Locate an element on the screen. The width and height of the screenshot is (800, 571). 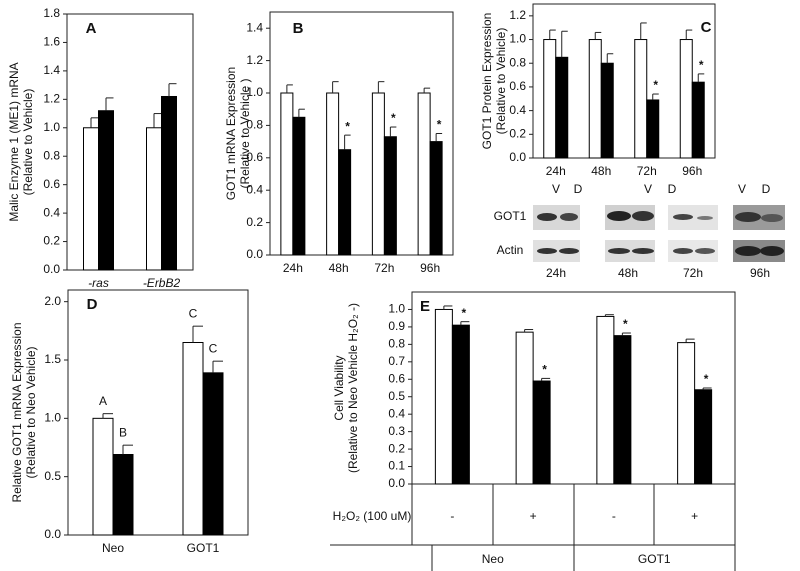
y-tick-label: 0.7 is located at coordinates (396, 361).